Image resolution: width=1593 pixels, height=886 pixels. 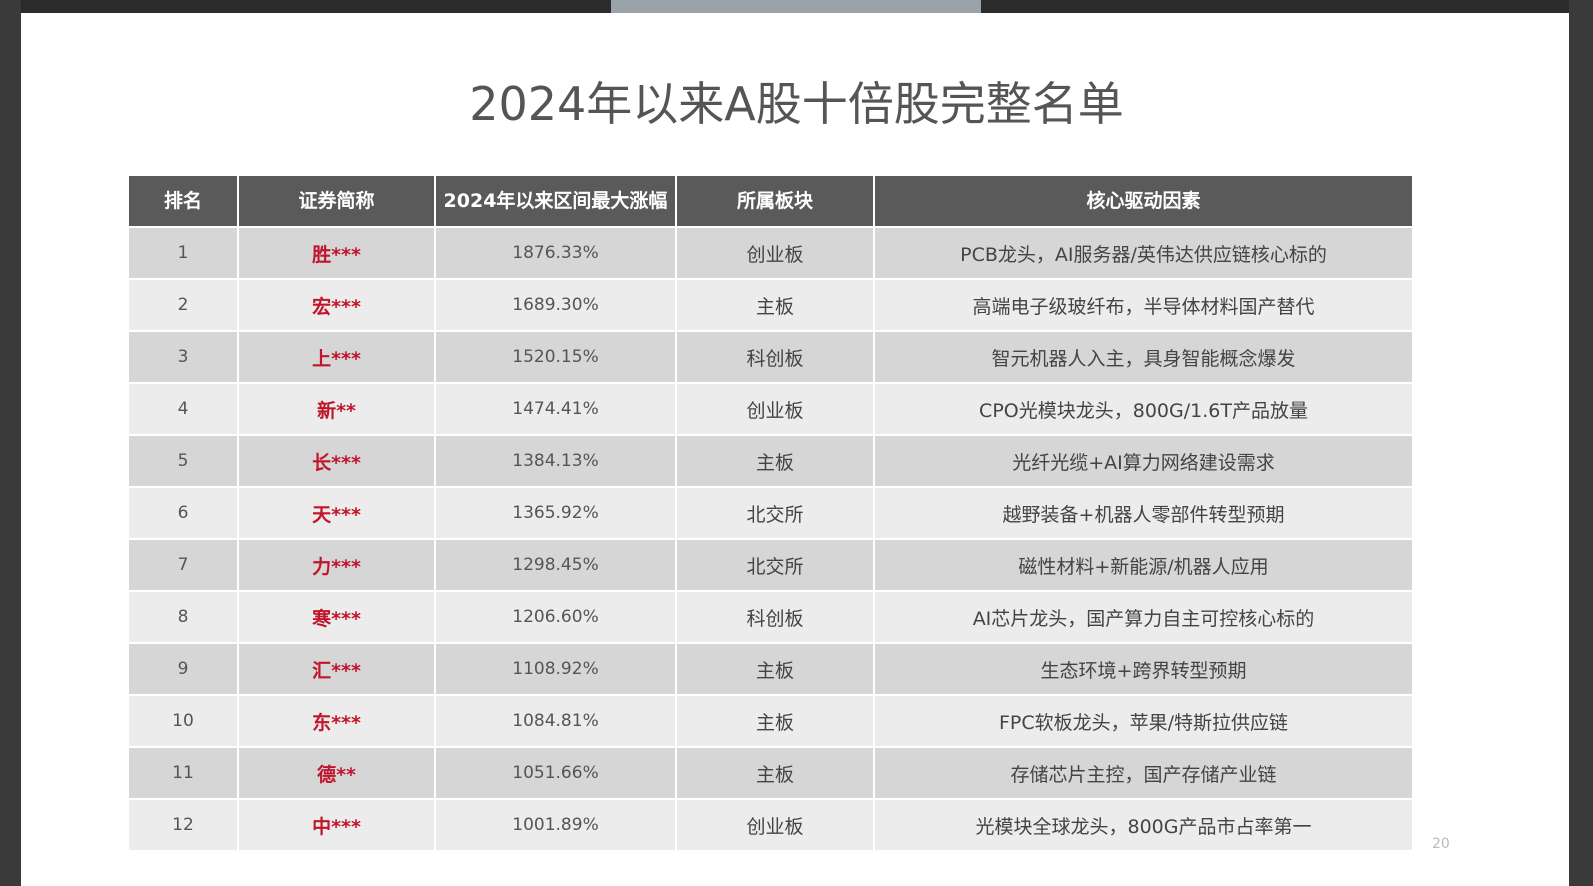 I want to click on table-row: 9 汇*** 1108.92% 主板 生态环境+跨界转型预期, so click(x=771, y=668).